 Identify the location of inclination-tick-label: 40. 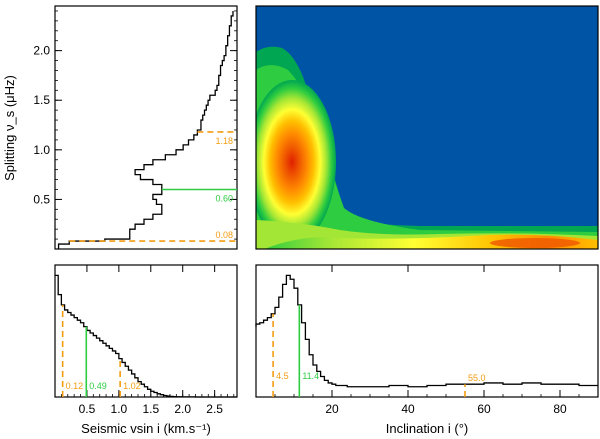
(408, 409).